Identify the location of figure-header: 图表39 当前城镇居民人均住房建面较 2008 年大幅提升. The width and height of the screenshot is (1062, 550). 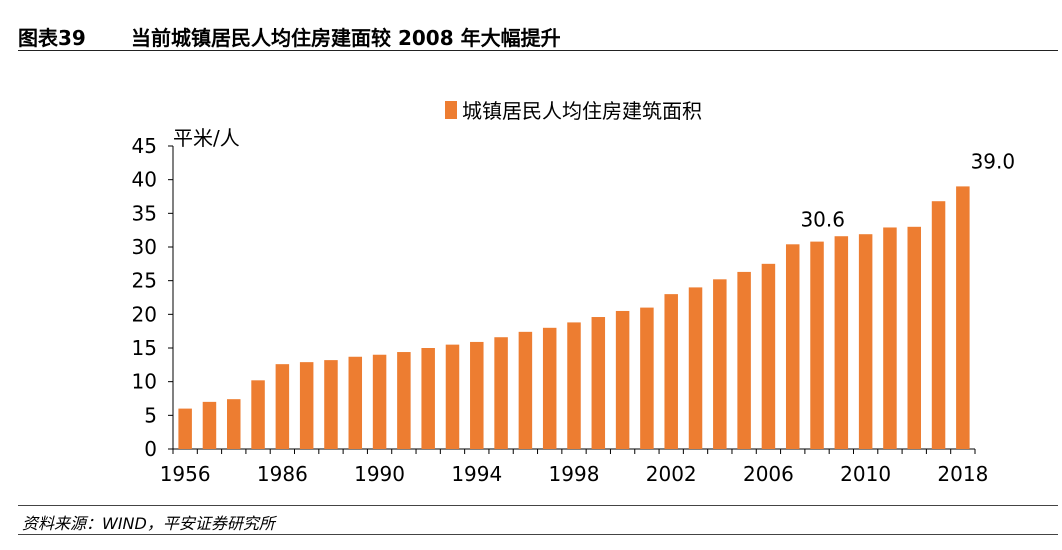
(538, 37).